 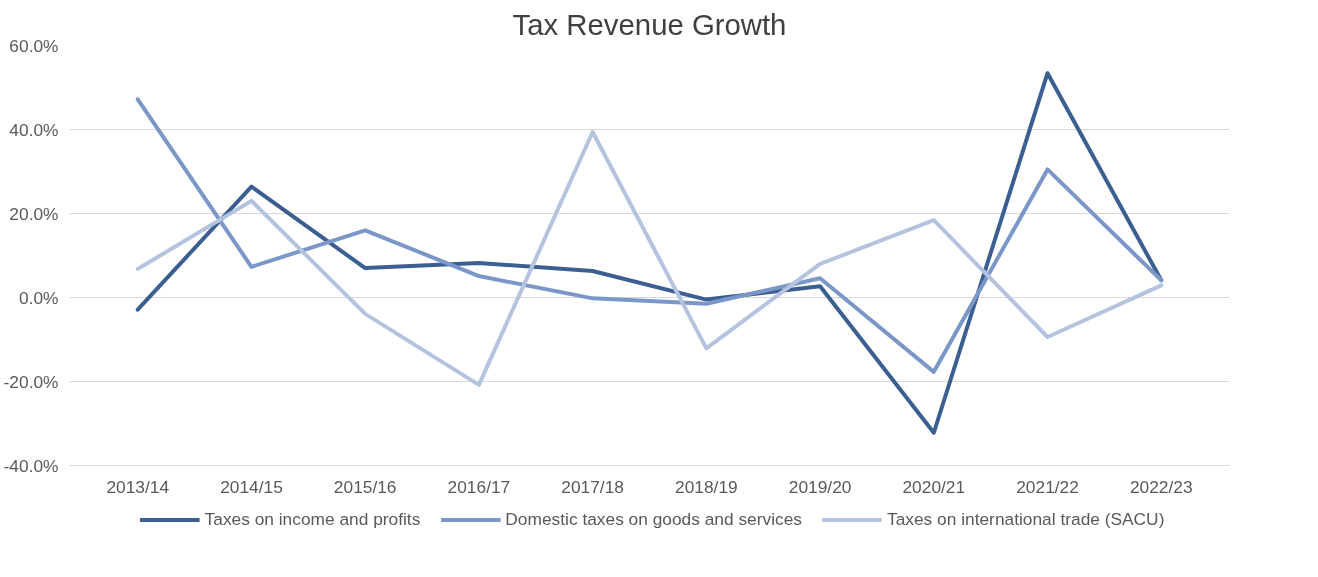 I want to click on y-tick-label: -40.0%, so click(x=31, y=465).